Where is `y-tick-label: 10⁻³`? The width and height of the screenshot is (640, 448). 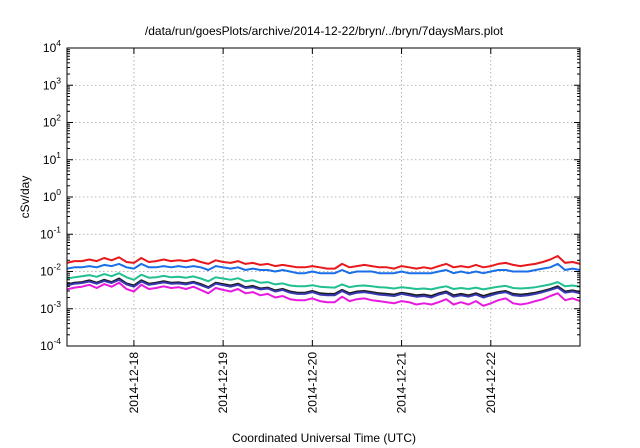
y-tick-label: 10⁻³ is located at coordinates (50, 307).